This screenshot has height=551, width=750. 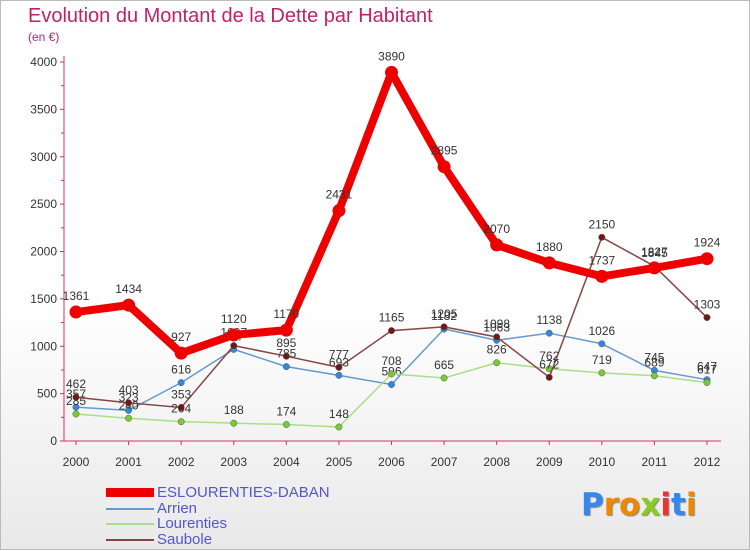 I want to click on x-tick-label: 2001, so click(x=128, y=462).